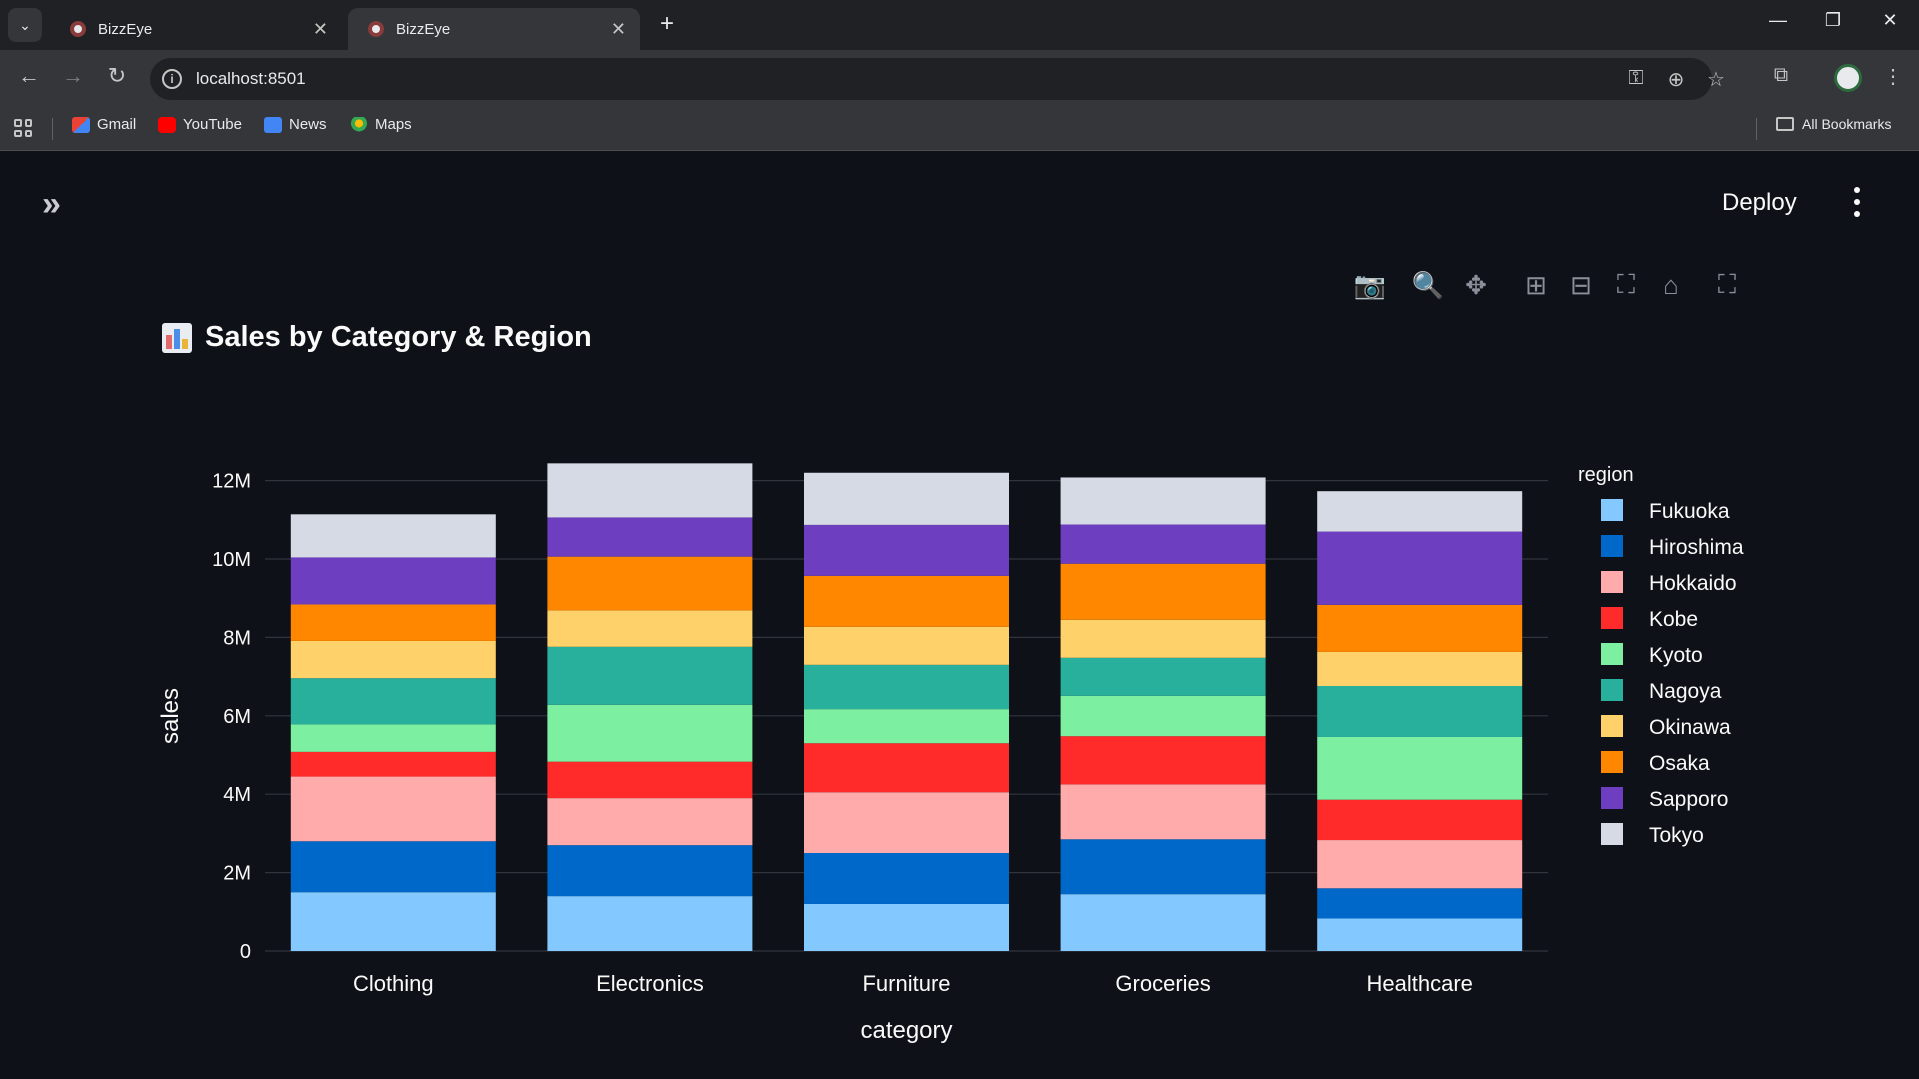 The height and width of the screenshot is (1079, 1919). I want to click on bookmark-star-icon: ☆, so click(1716, 80).